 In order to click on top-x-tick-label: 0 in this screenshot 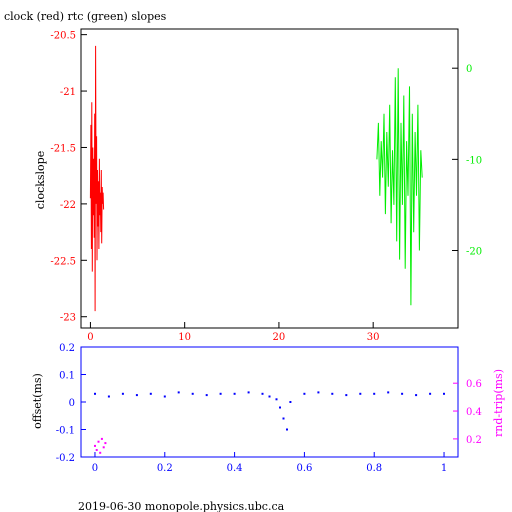, I will do `click(90, 337)`.